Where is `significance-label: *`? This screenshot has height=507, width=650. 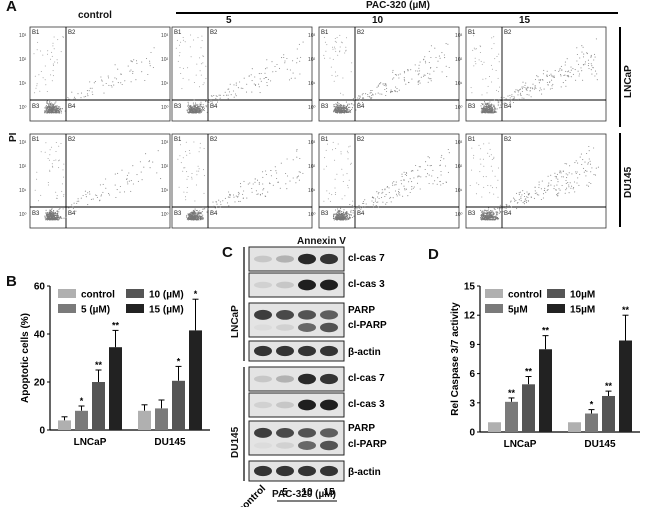
significance-label: * is located at coordinates (592, 405).